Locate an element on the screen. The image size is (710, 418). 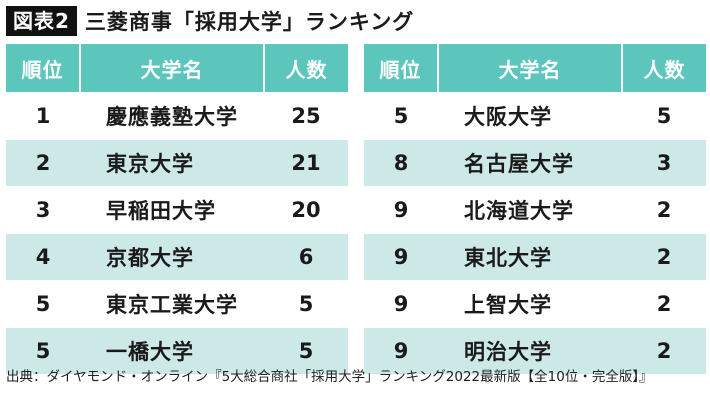
table-row: 5 一橋大学 5 is located at coordinates (177, 350).